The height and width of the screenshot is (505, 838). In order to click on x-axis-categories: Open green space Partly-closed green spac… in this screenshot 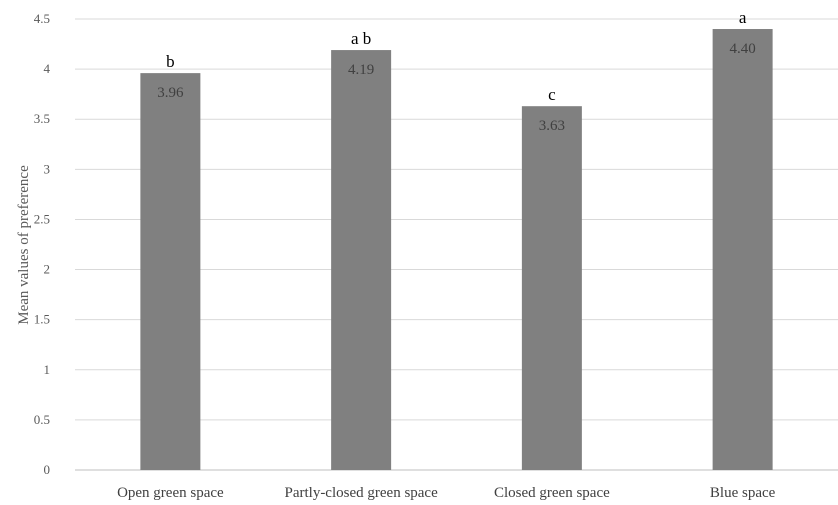, I will do `click(446, 493)`.